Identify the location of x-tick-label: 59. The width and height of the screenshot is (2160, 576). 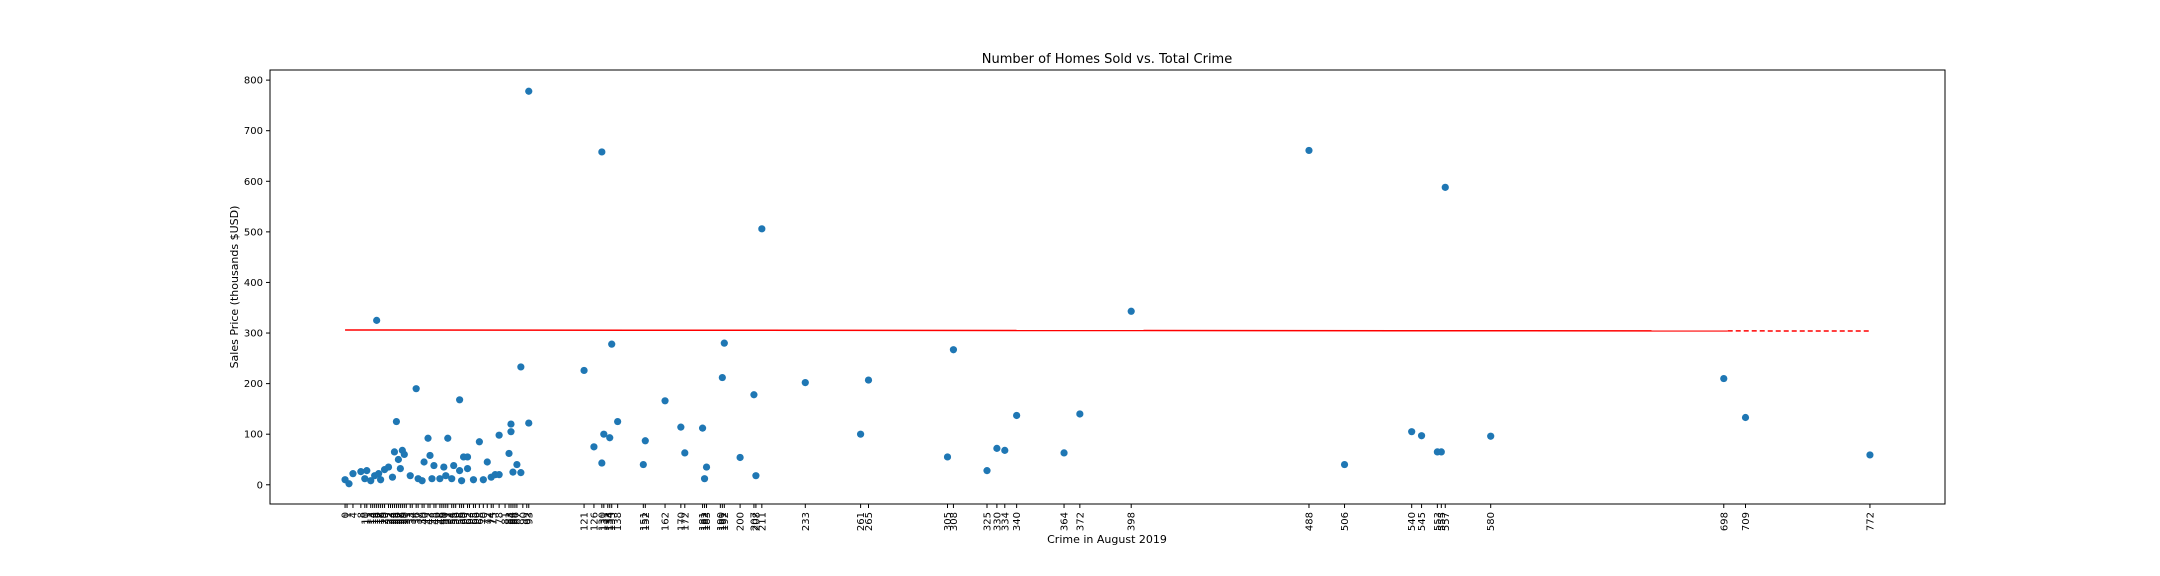
(462, 518).